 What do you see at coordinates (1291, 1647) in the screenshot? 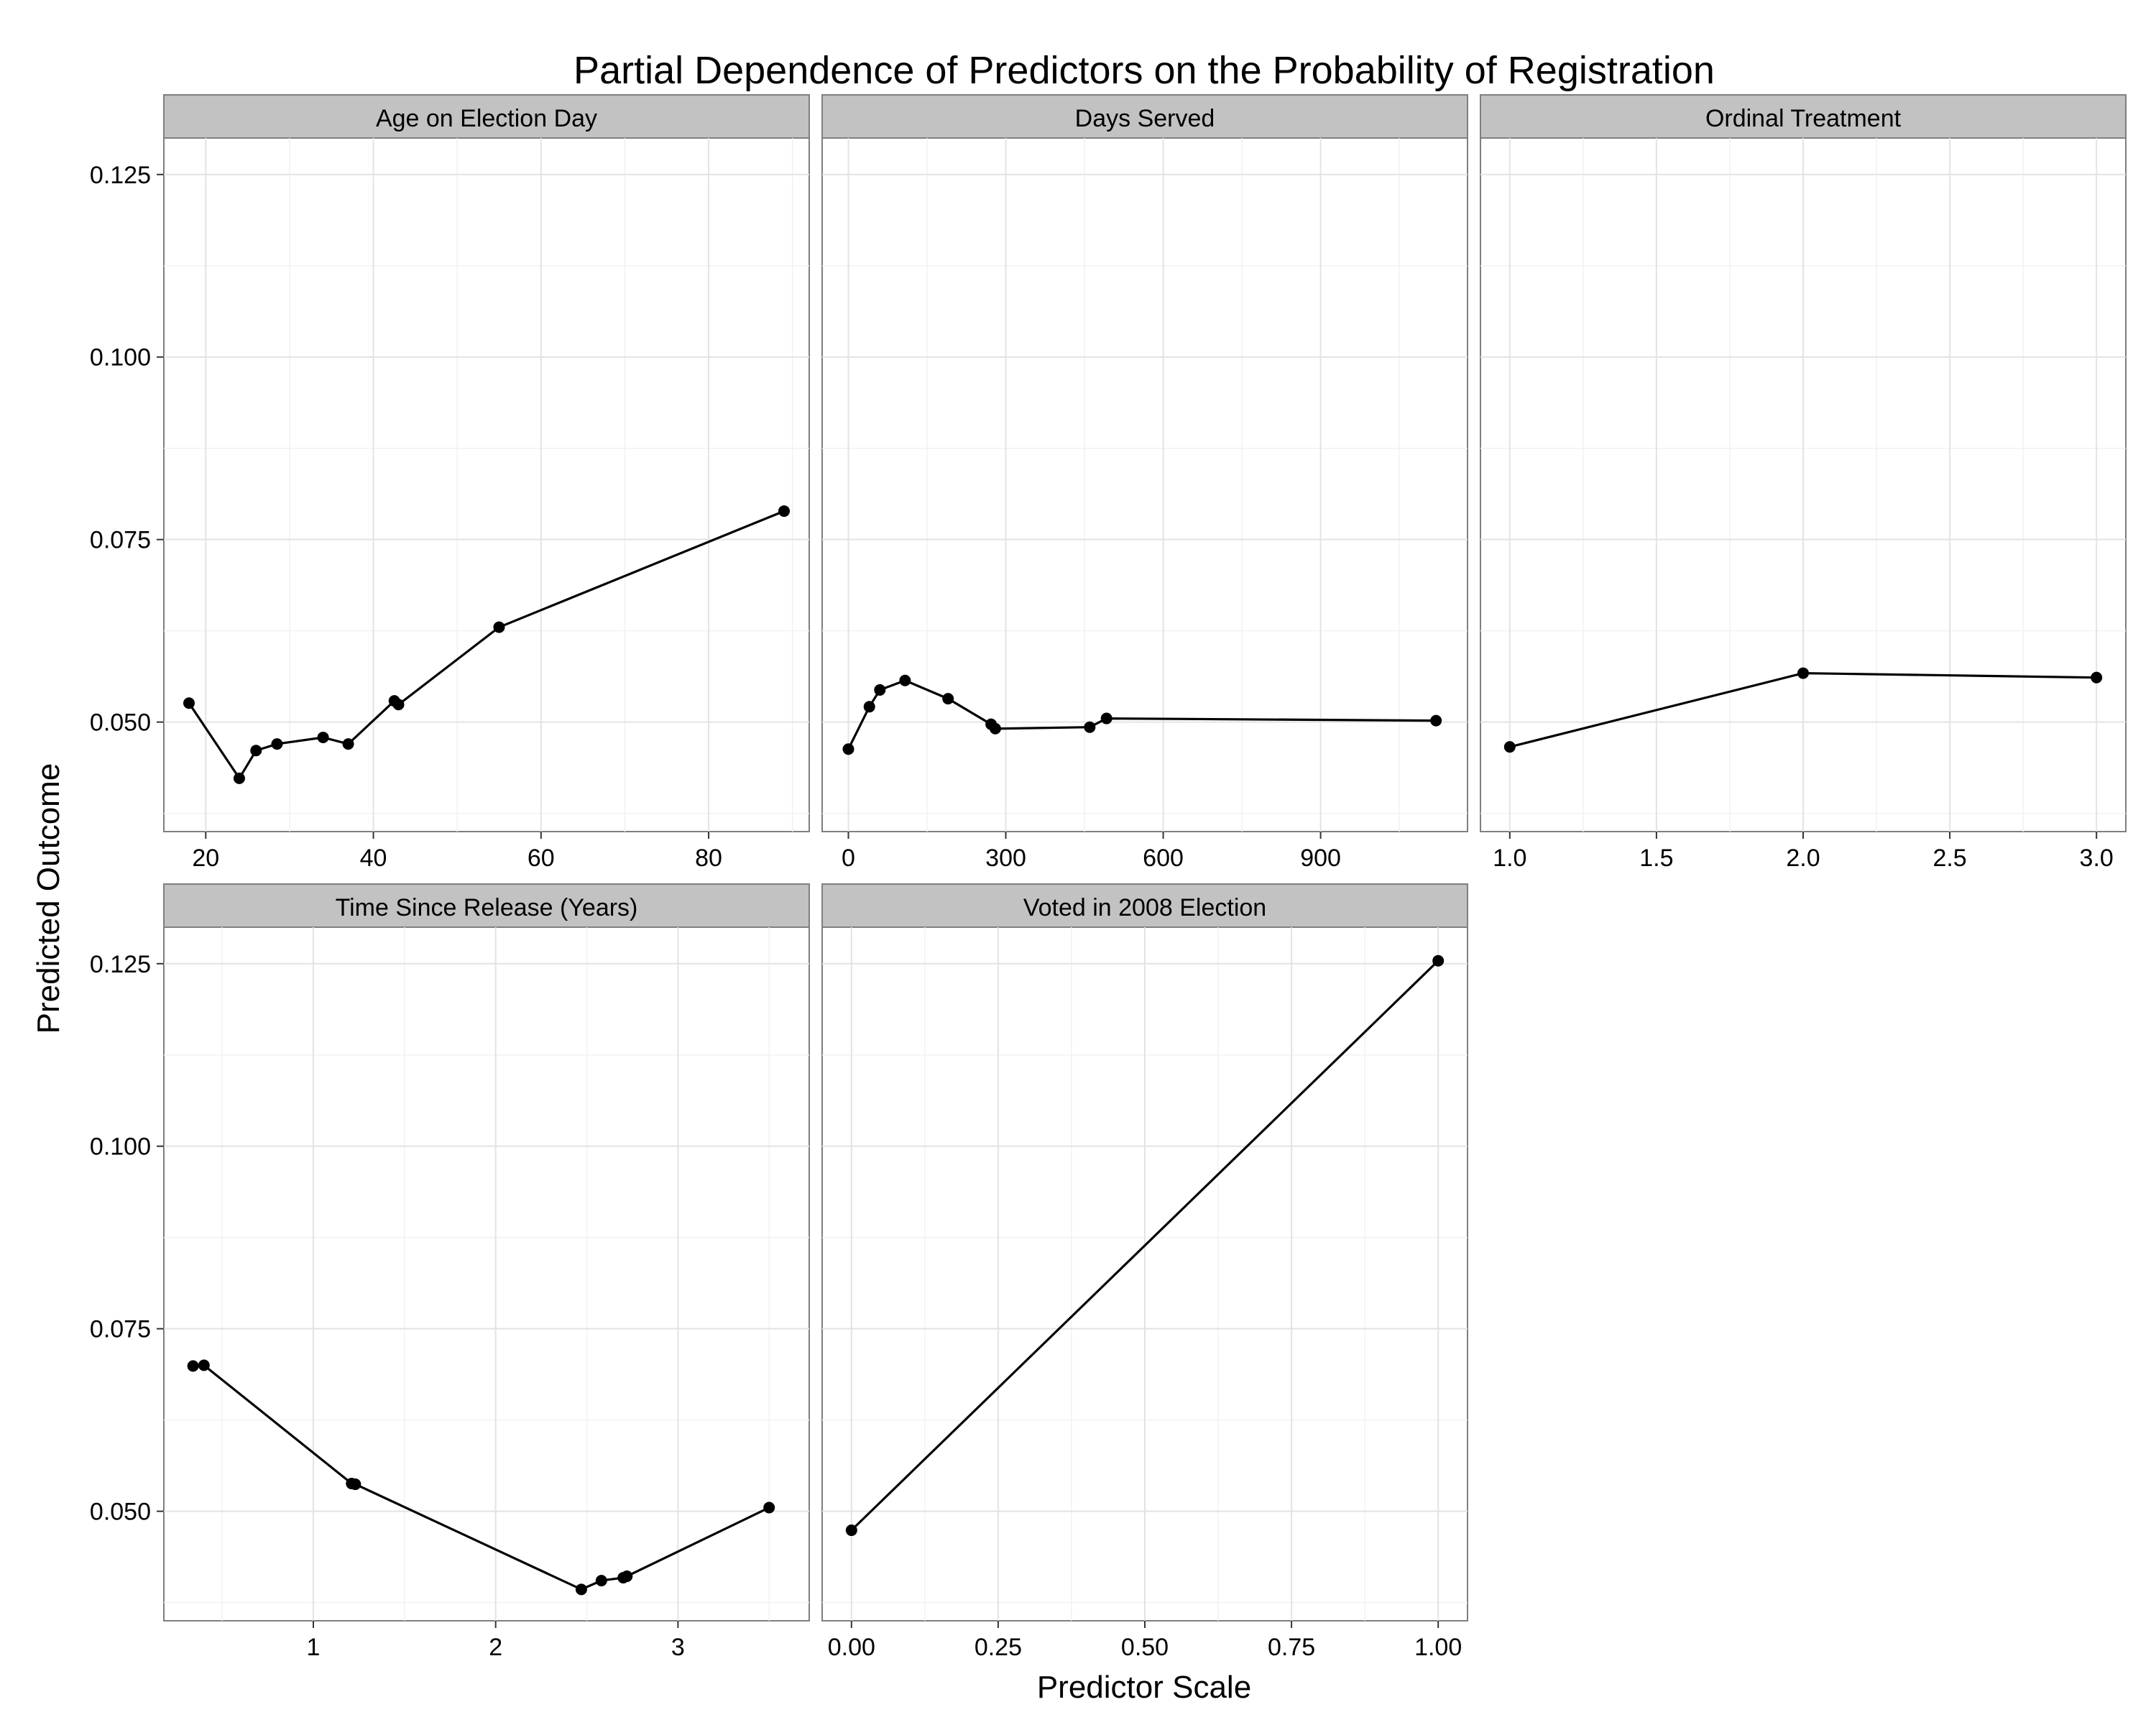
I see `x-tick-label: 0.75` at bounding box center [1291, 1647].